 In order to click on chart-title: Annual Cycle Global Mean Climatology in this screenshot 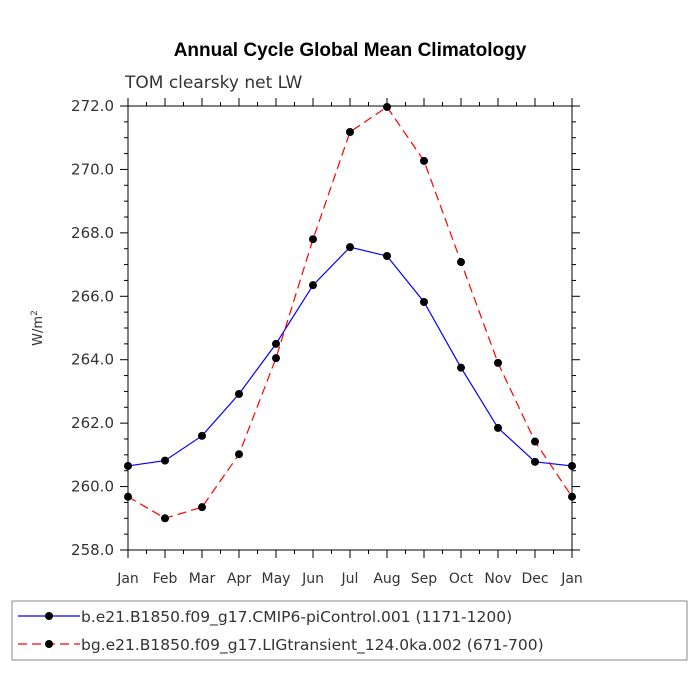, I will do `click(350, 50)`.